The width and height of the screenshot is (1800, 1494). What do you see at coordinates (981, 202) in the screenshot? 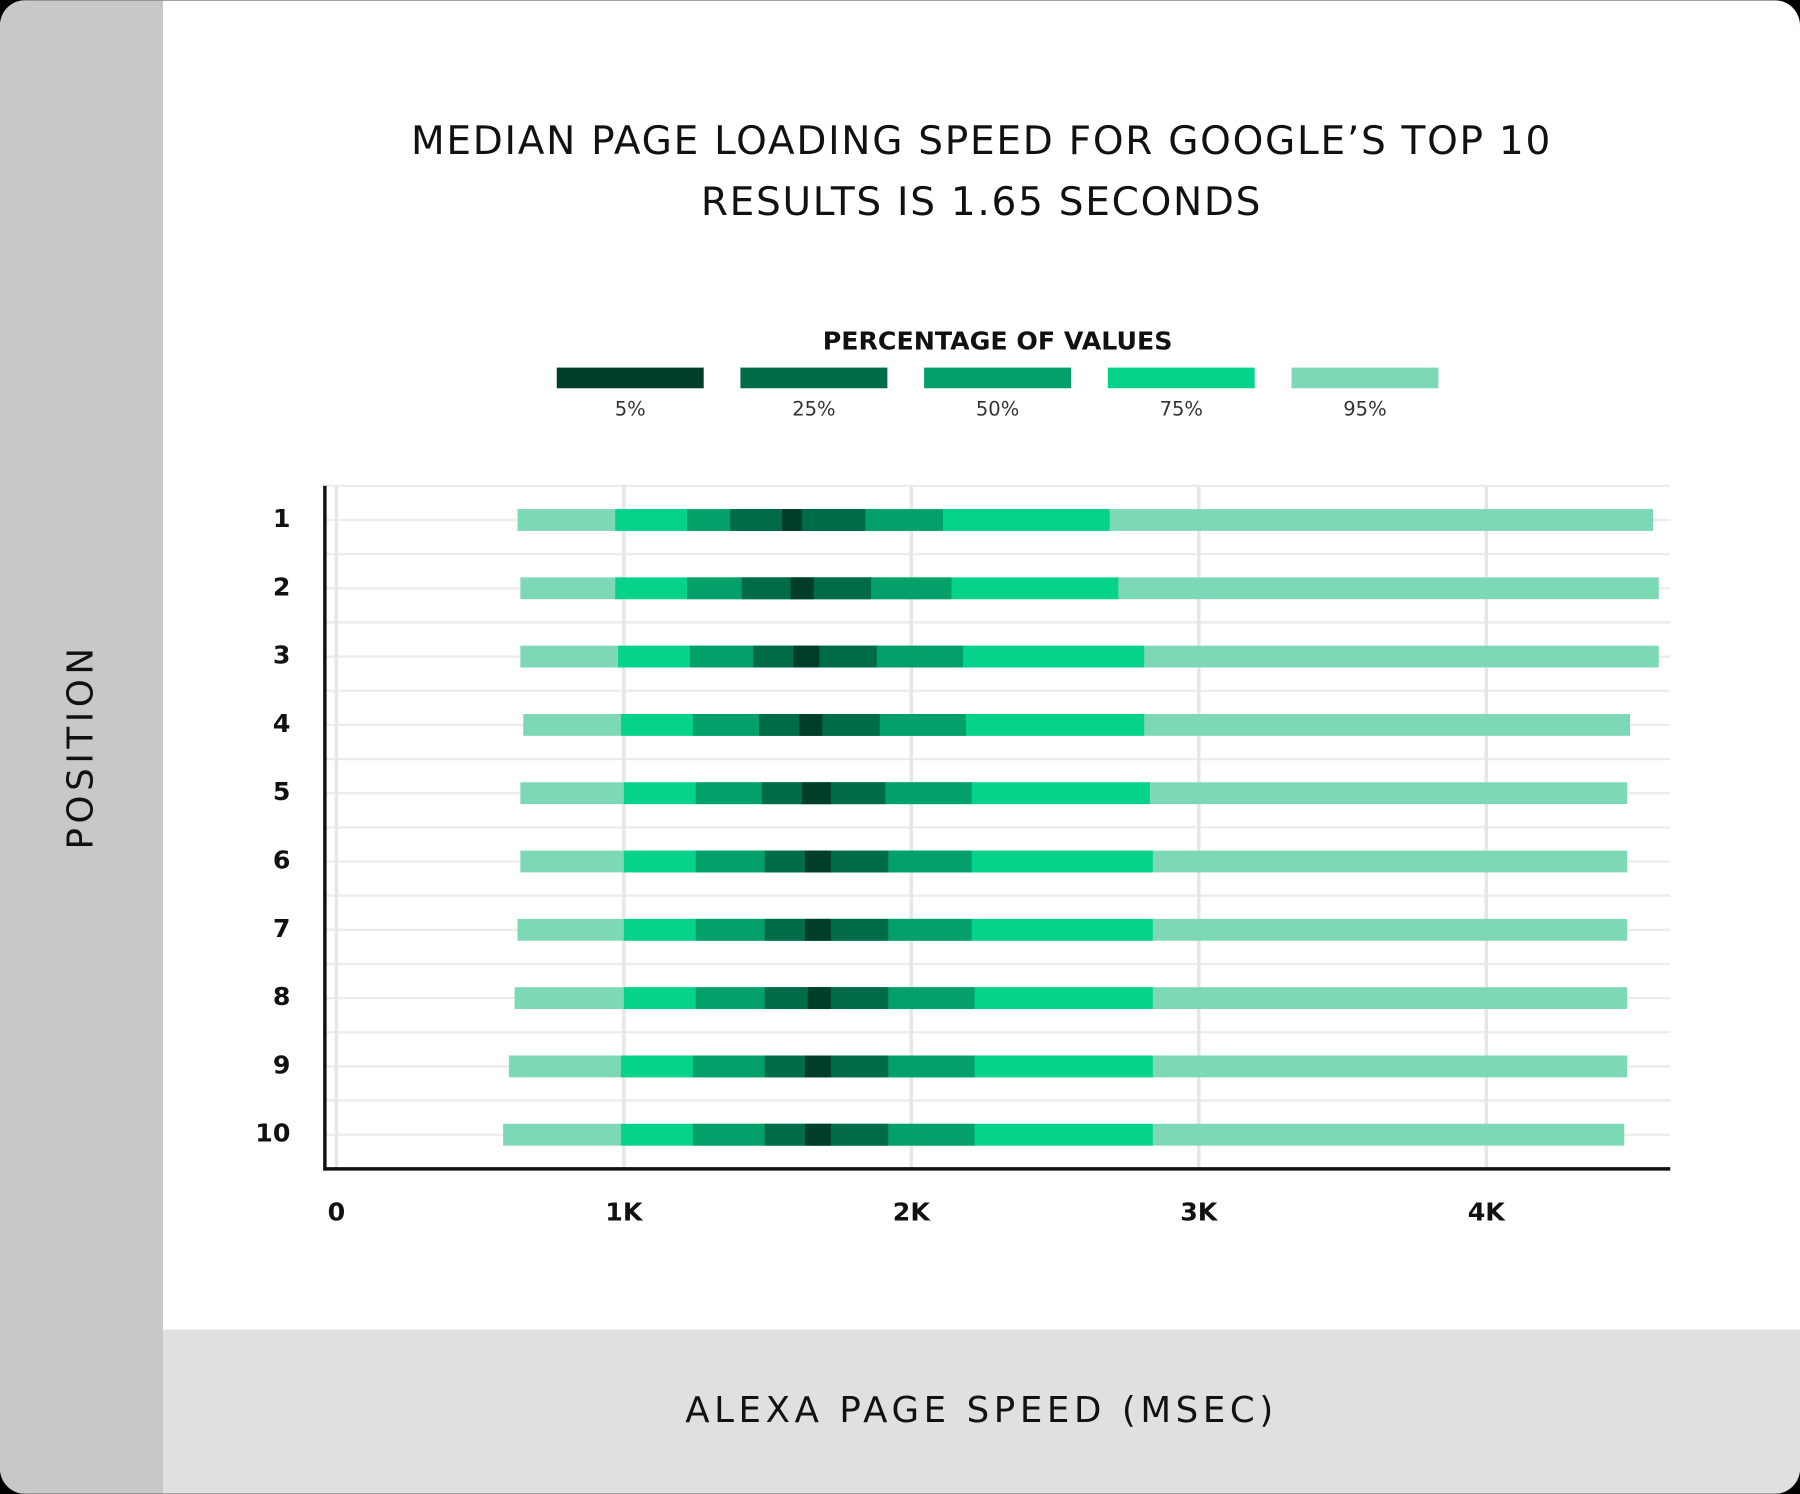
I see `chart-title: RESULTS IS 1.65 SECONDS` at bounding box center [981, 202].